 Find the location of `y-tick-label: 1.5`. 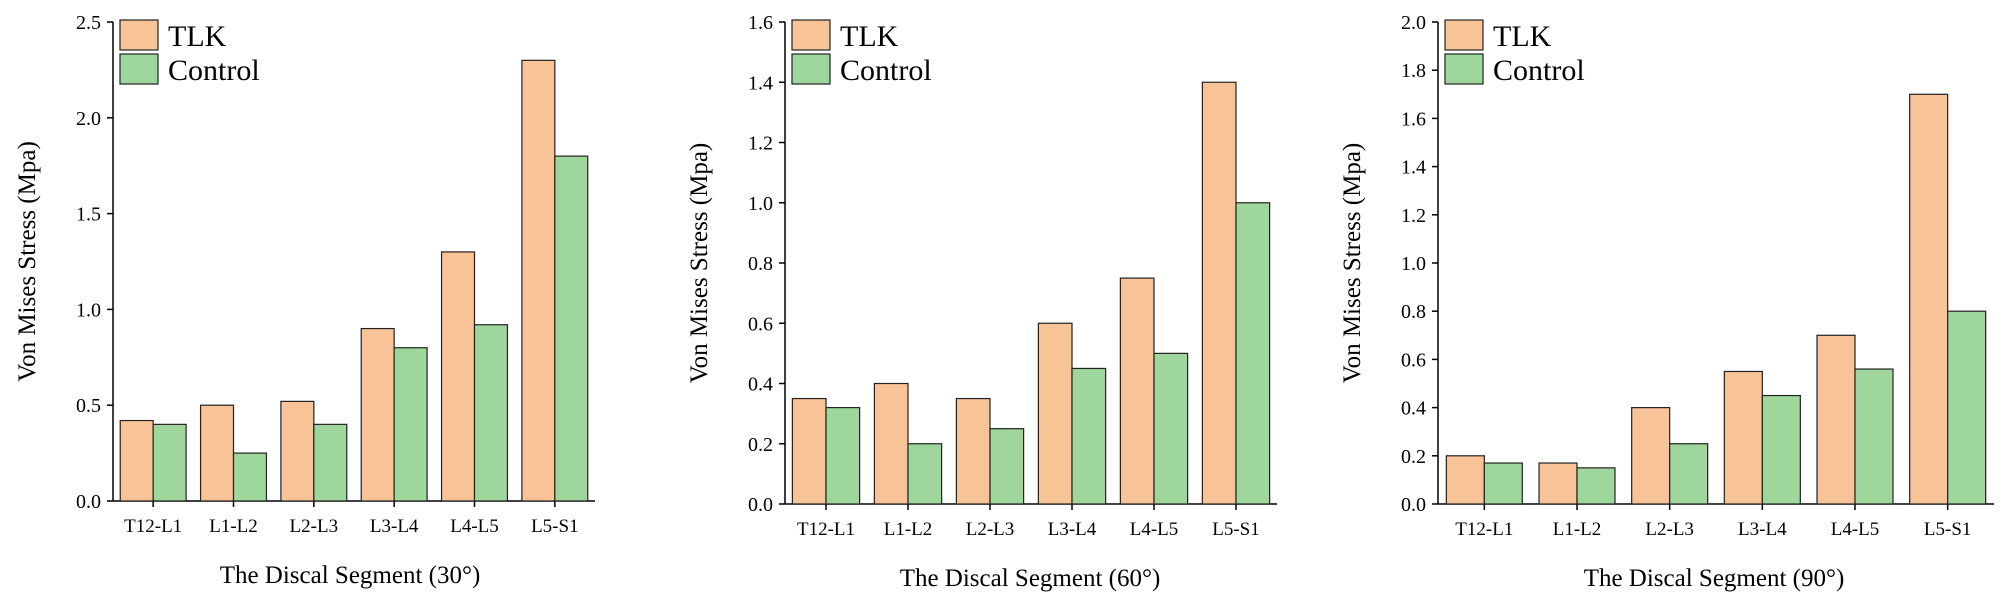

y-tick-label: 1.5 is located at coordinates (88, 215).